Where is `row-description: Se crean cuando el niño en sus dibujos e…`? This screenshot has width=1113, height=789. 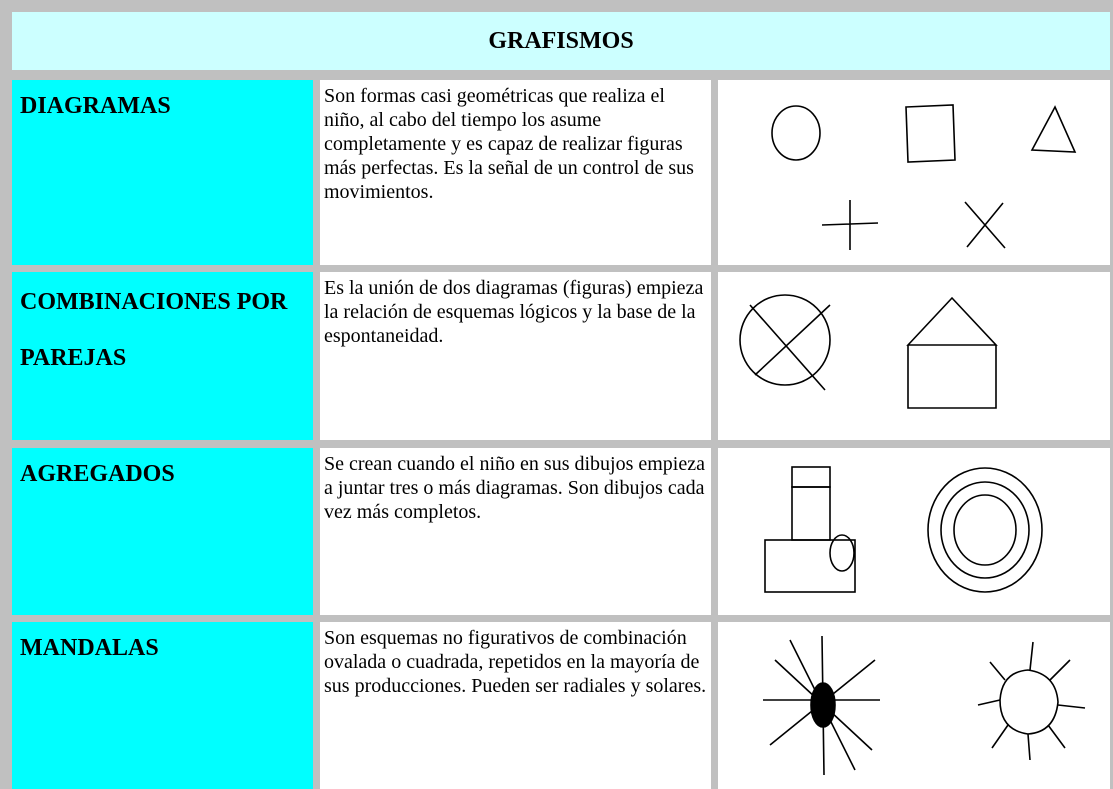
row-description: Se crean cuando el niño en sus dibujos e… is located at coordinates (515, 531).